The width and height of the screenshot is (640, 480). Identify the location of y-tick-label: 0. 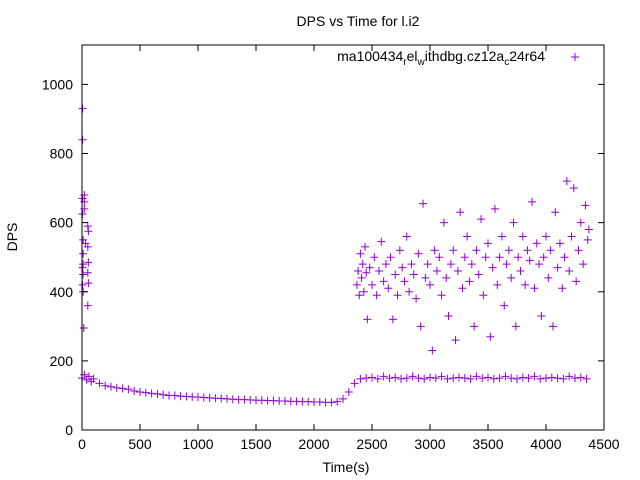
(69, 430).